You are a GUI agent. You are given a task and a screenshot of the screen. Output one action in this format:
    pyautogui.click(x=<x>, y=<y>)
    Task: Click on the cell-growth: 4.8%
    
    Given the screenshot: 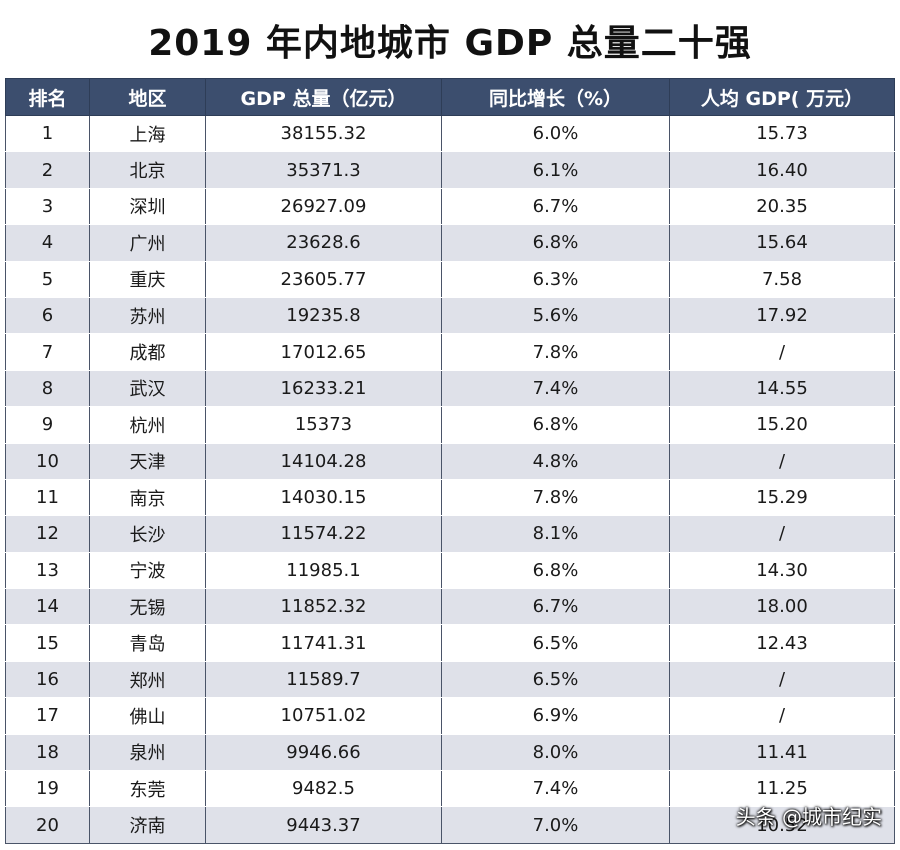 What is the action you would take?
    pyautogui.click(x=555, y=461)
    